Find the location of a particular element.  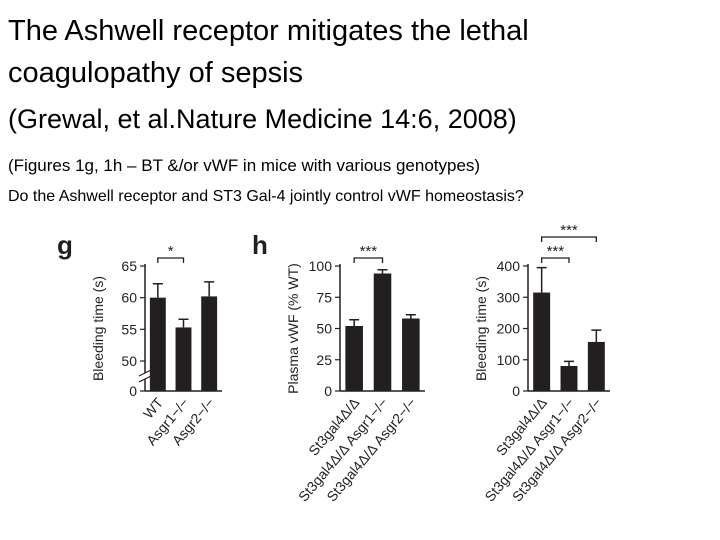

y-tick-label: 300 is located at coordinates (509, 297).